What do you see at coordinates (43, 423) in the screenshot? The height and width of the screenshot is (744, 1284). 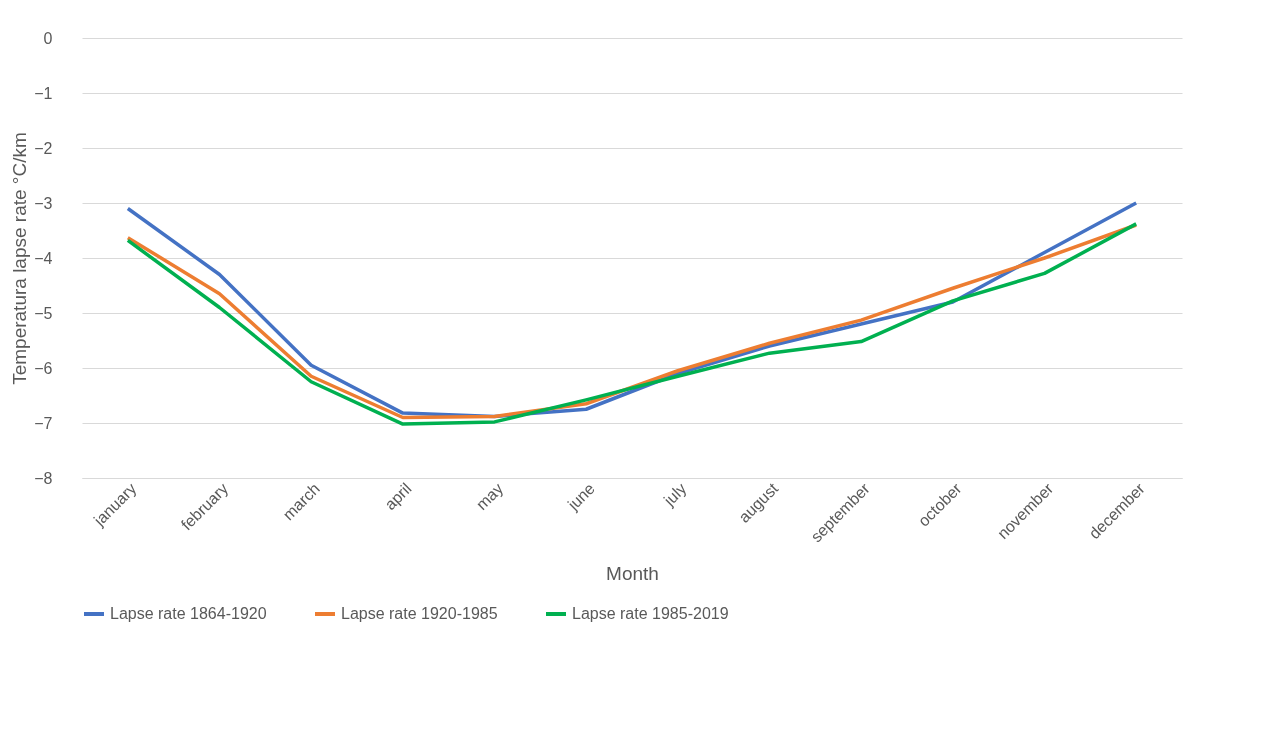 I see `y-tick-label: −7` at bounding box center [43, 423].